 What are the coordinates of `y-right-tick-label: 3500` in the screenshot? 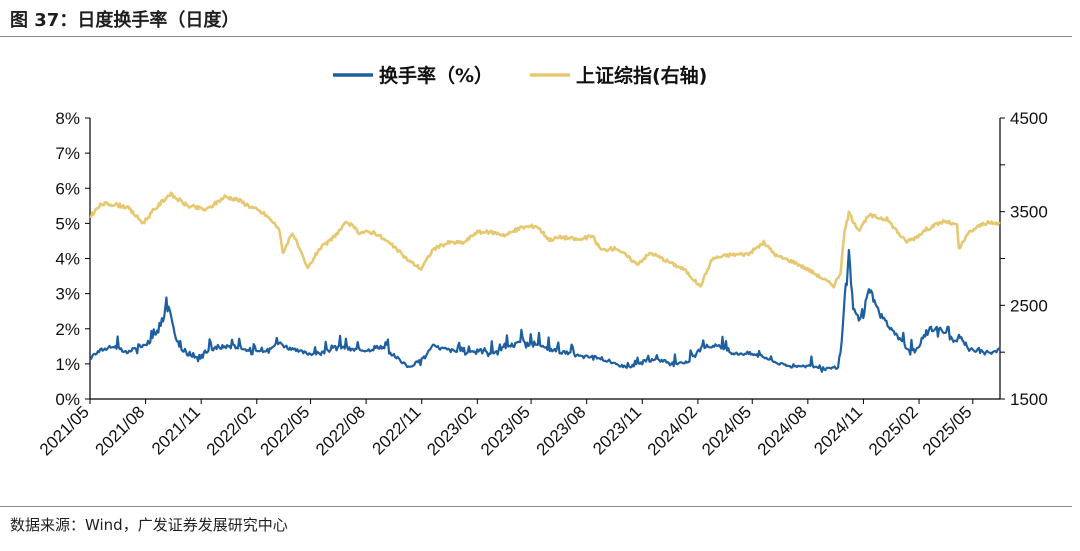 It's located at (1029, 212).